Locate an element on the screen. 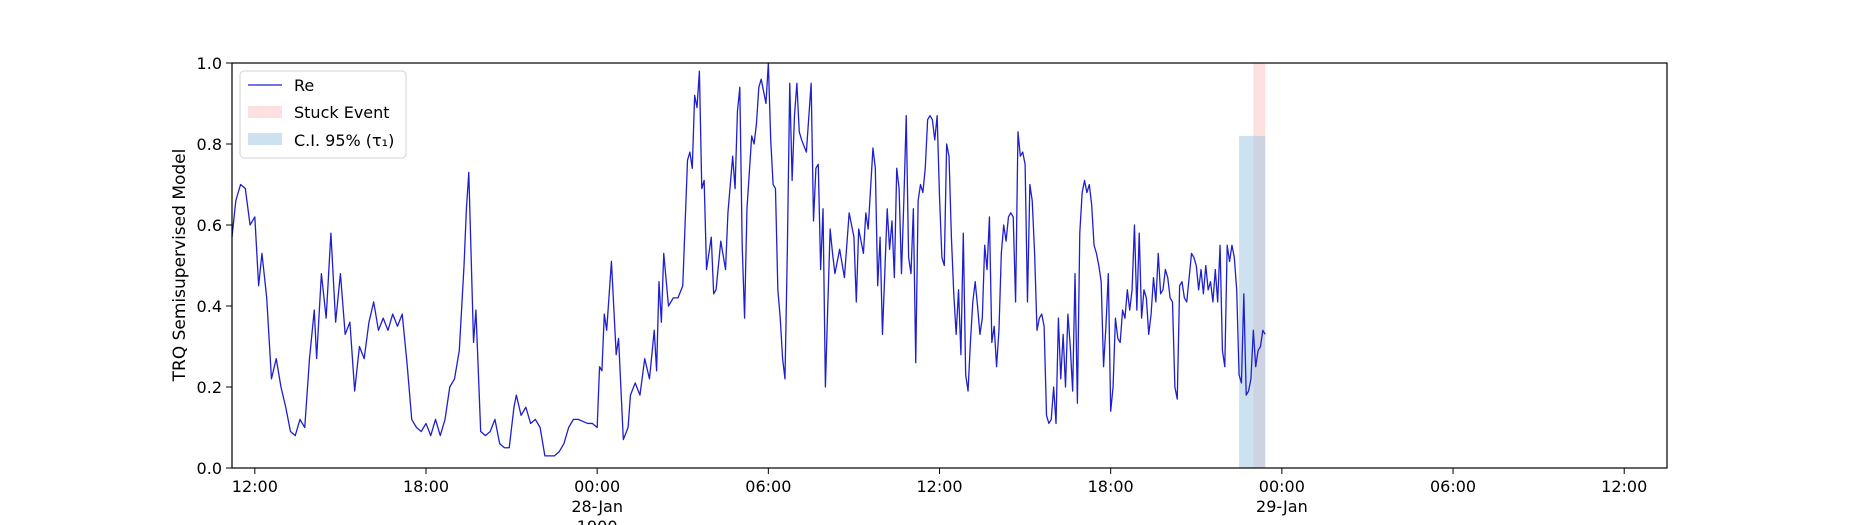  y-axis-label: TRQ Semisupervised Model is located at coordinates (180, 266).